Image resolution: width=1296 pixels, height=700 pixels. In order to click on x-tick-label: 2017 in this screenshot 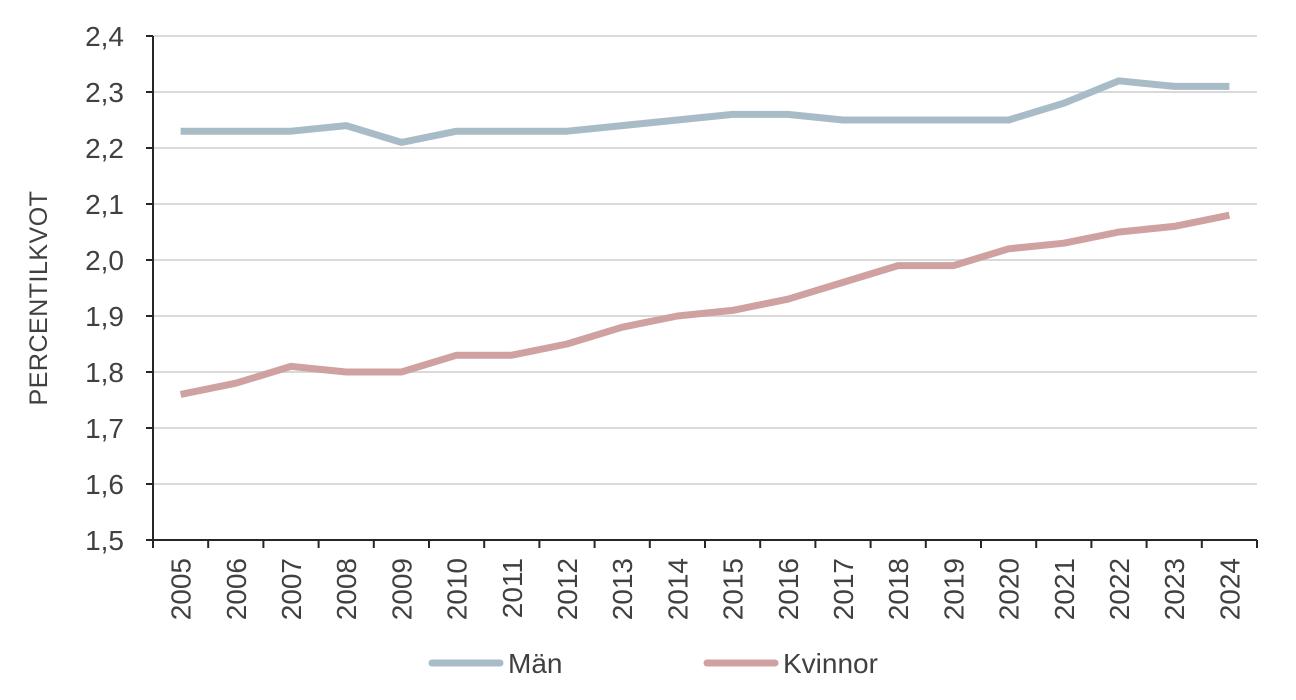, I will do `click(843, 589)`.